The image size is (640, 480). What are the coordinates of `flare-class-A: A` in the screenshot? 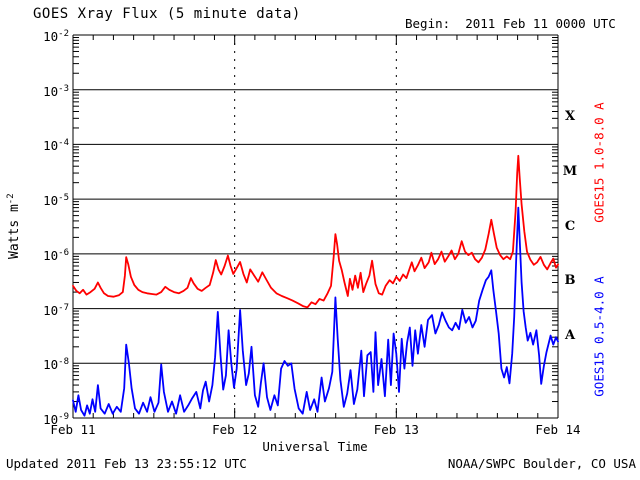 It's located at (570, 335).